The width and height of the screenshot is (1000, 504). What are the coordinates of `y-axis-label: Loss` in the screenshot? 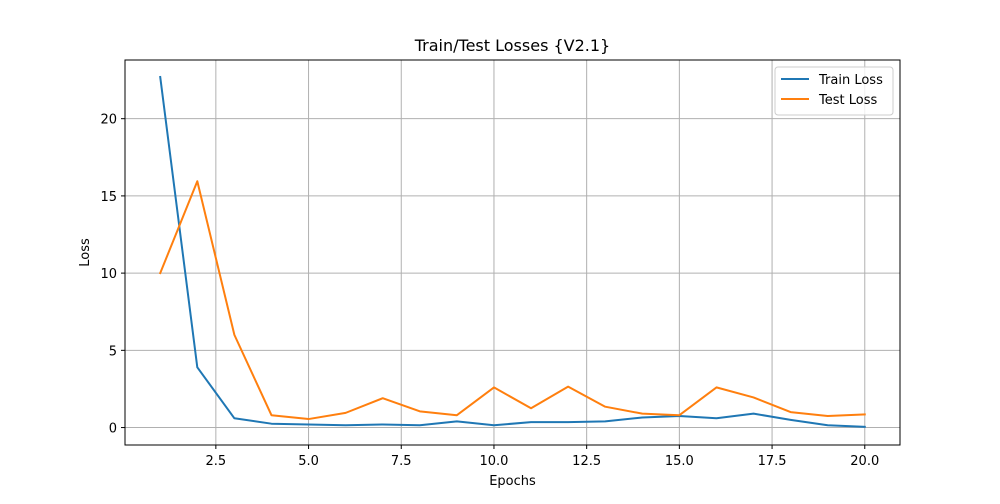 It's located at (85, 252).